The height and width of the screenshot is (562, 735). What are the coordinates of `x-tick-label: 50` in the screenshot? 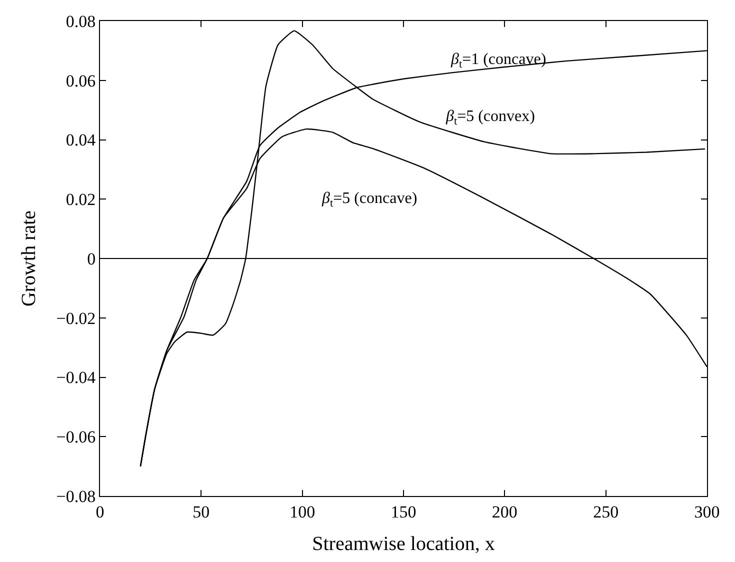 It's located at (201, 512).